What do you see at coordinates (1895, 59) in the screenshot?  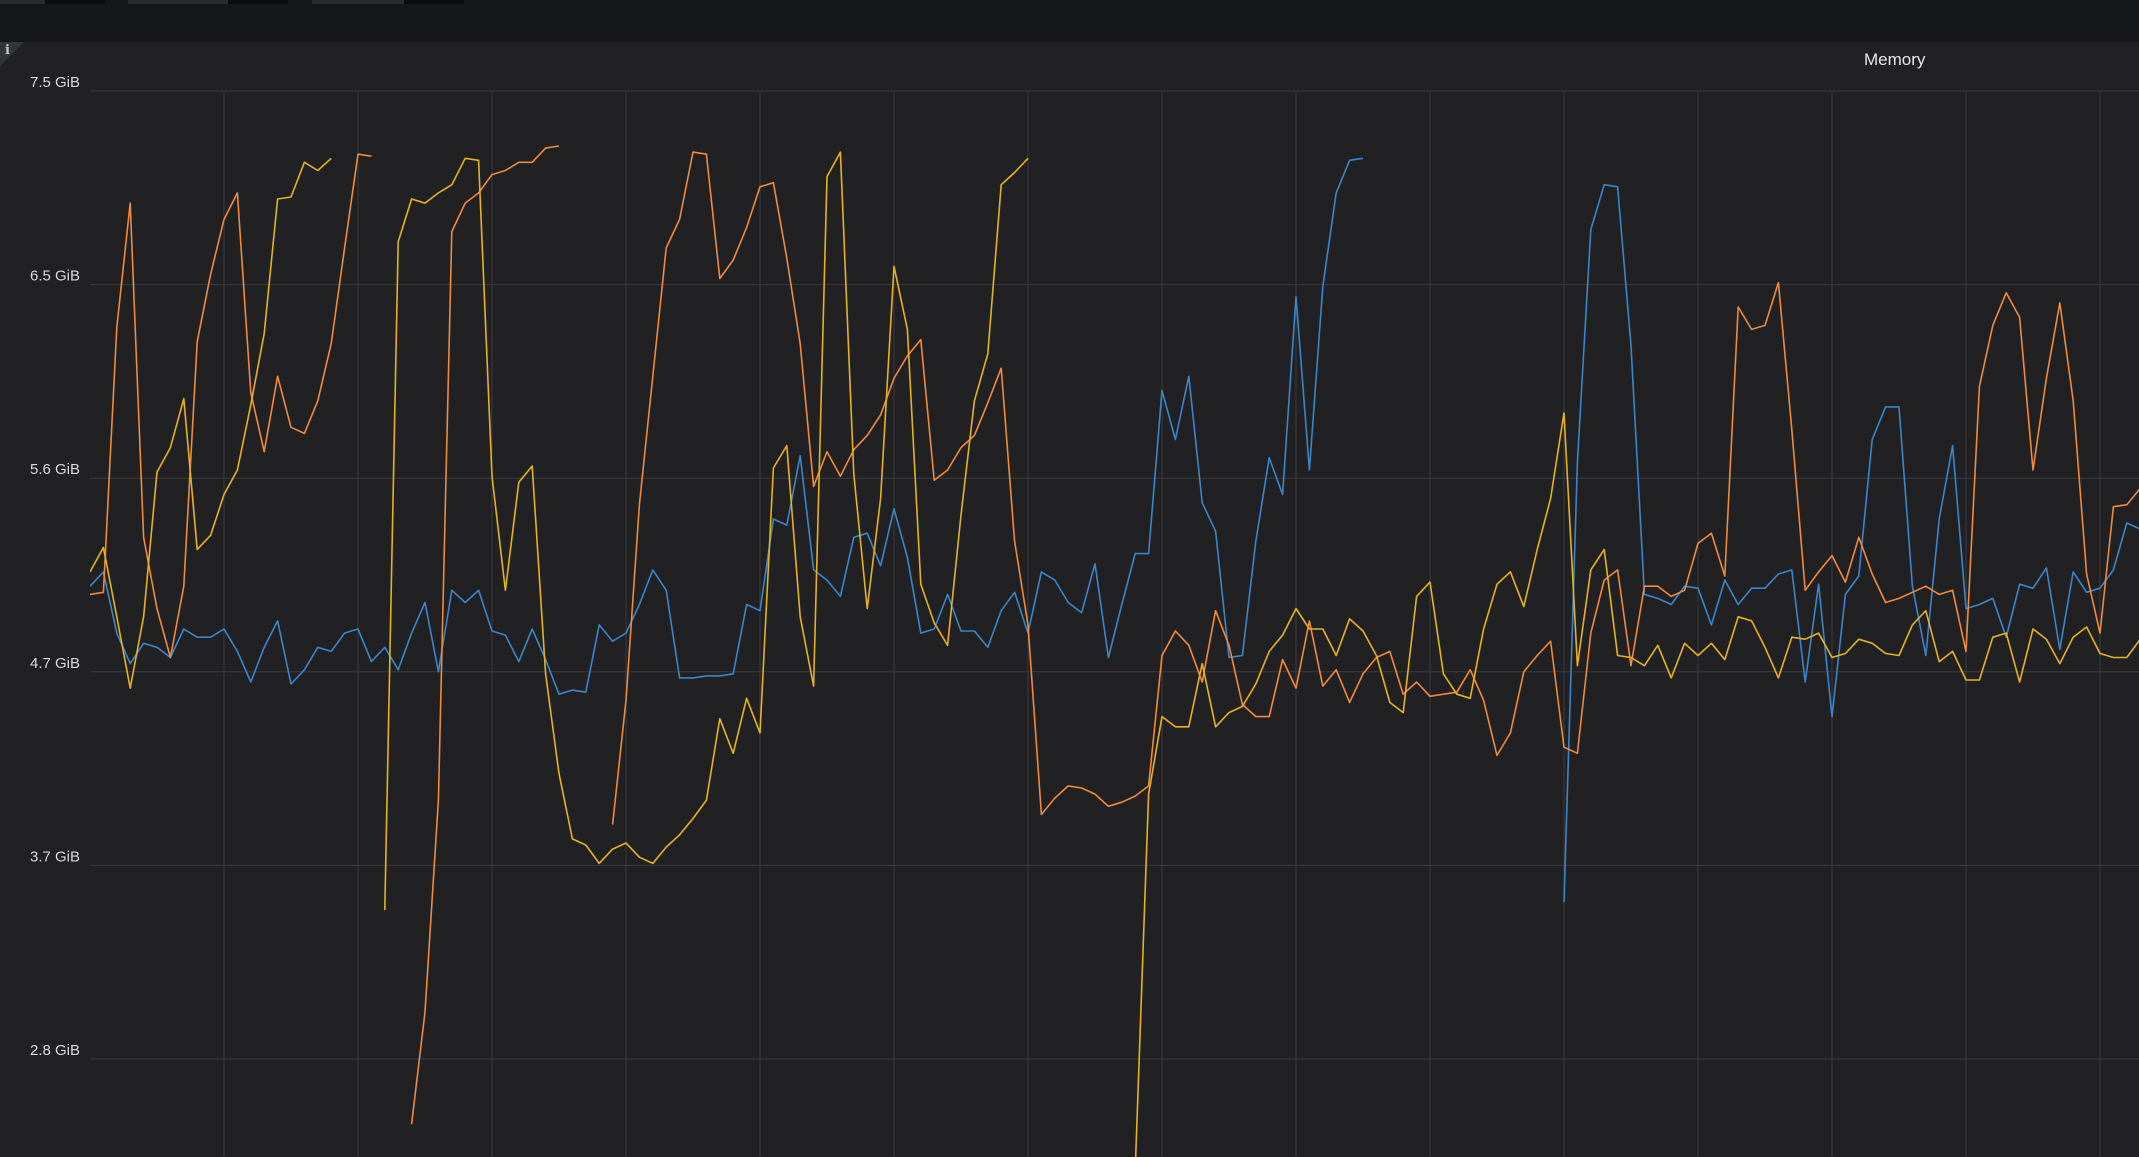 I see `panel-title: Memory` at bounding box center [1895, 59].